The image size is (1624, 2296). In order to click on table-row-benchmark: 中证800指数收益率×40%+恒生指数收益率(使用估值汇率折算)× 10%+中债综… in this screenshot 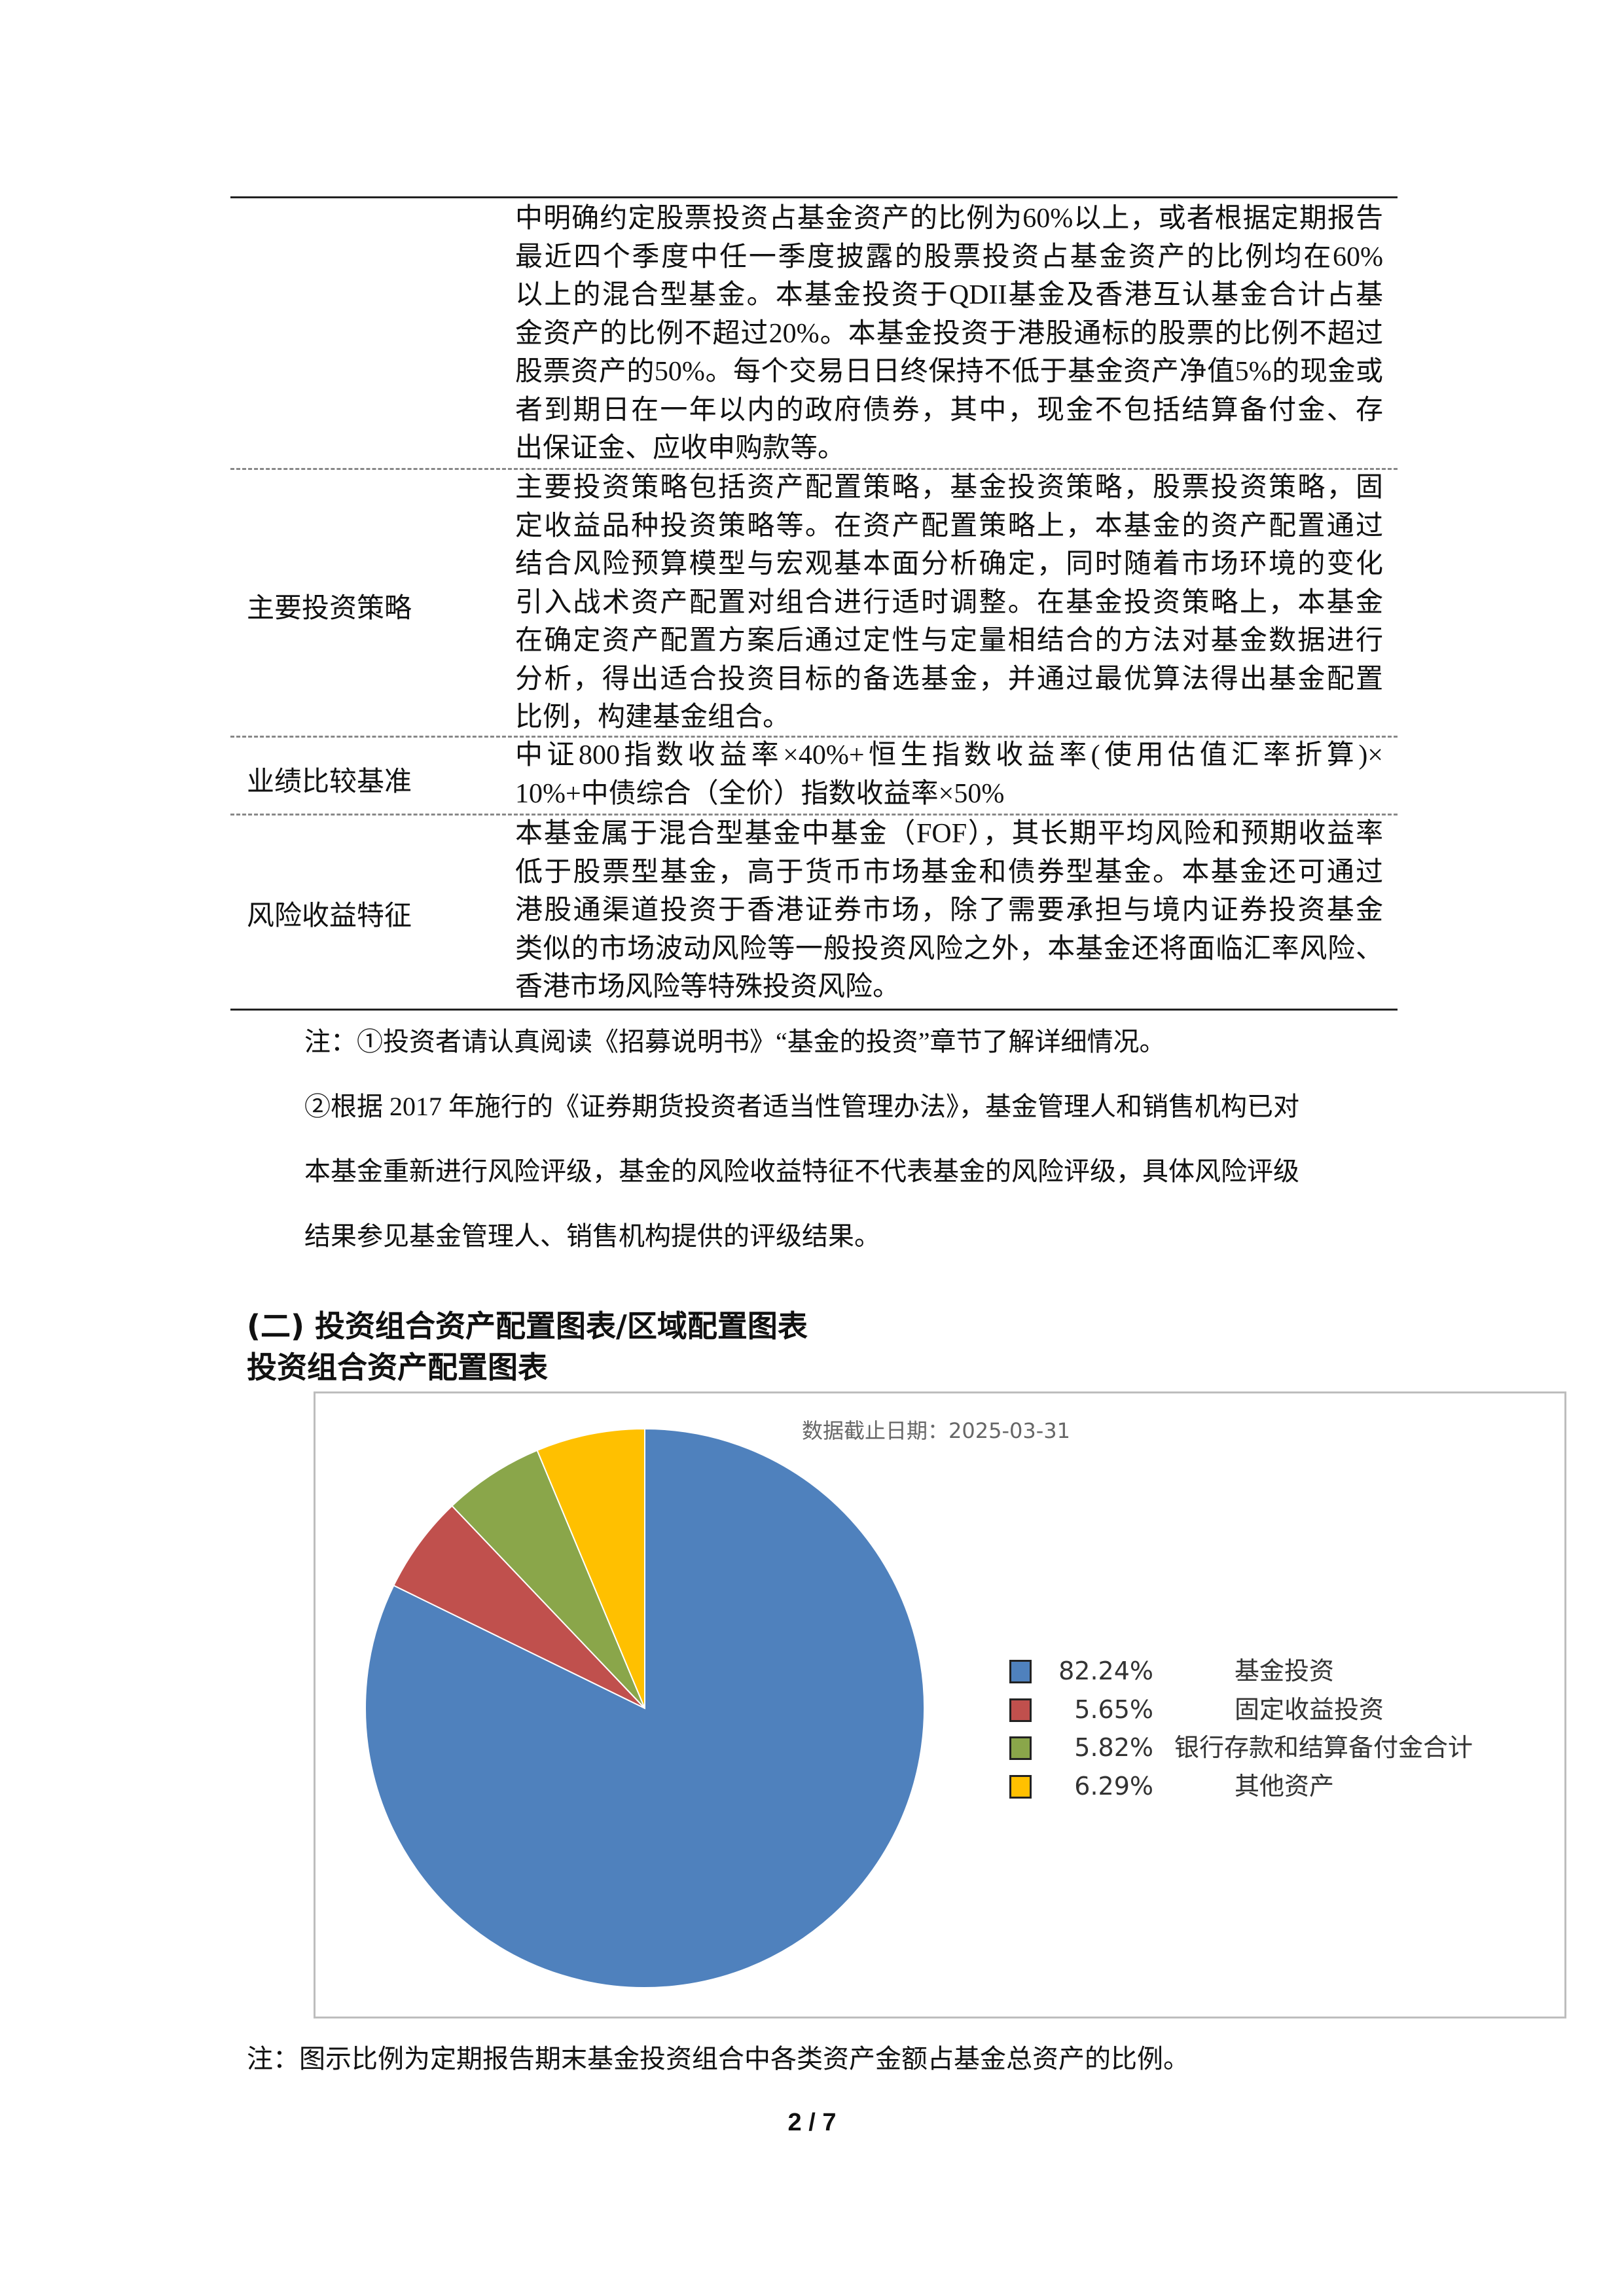, I will do `click(949, 774)`.